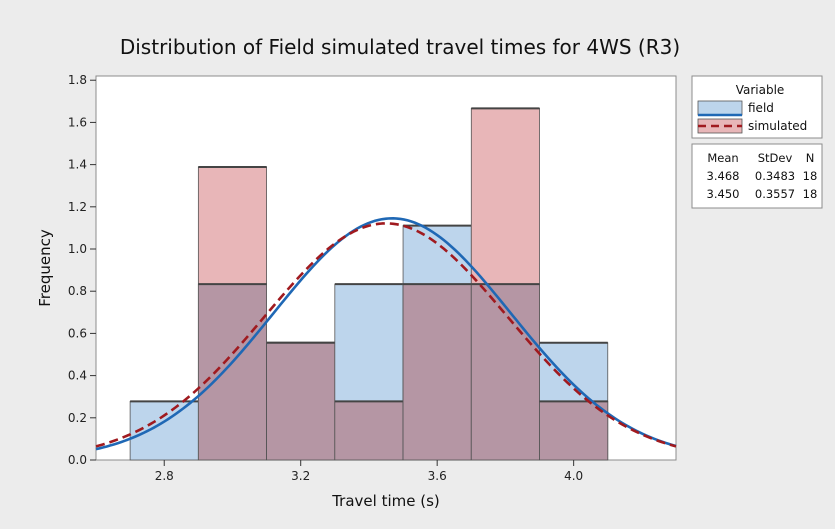 This screenshot has height=529, width=835. Describe the element at coordinates (437, 476) in the screenshot. I see `x-tick-label-2: 3.6` at that location.